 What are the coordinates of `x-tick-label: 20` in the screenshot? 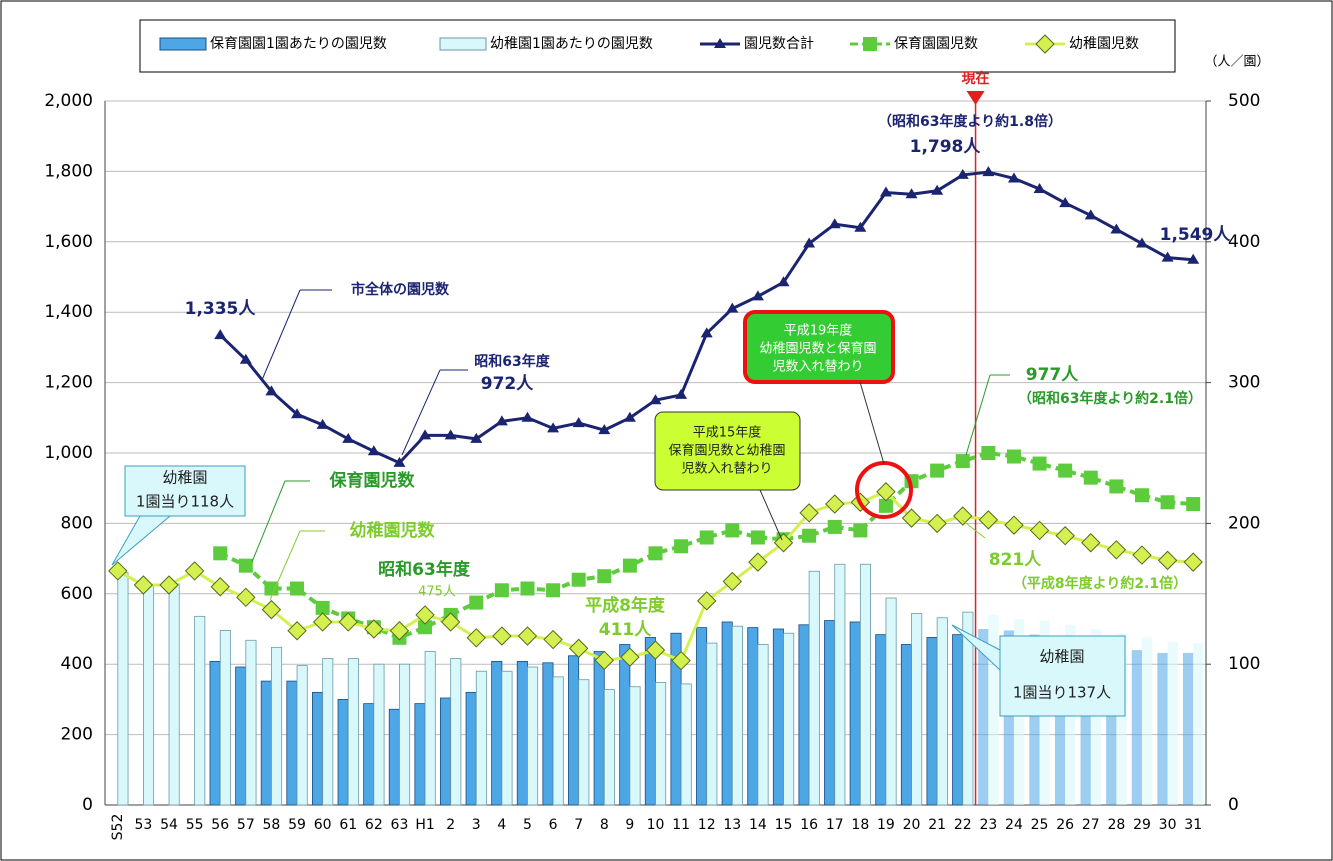 It's located at (912, 825).